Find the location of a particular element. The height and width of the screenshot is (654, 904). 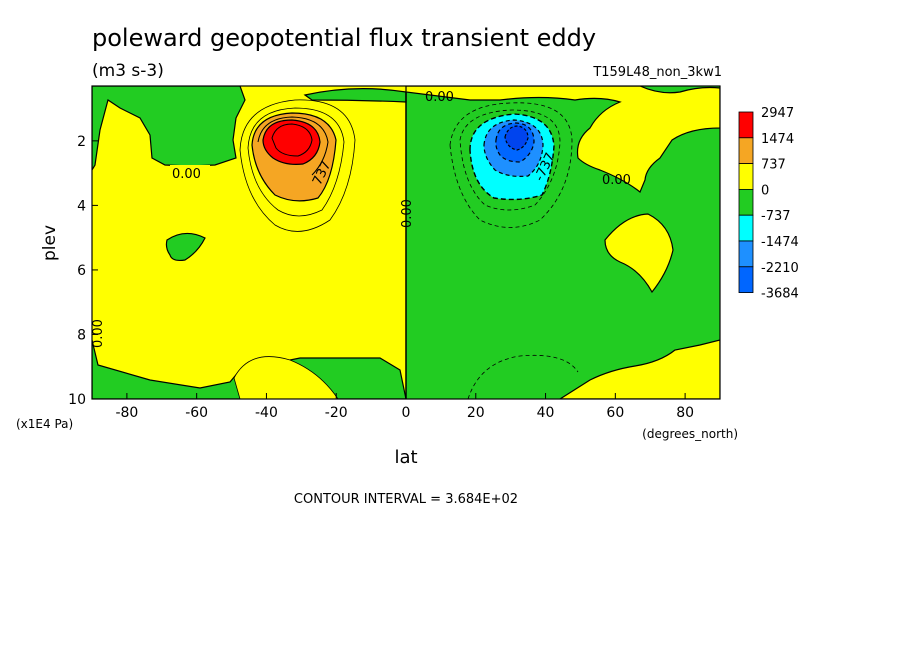

y-tick-label: 2 is located at coordinates (81, 142).